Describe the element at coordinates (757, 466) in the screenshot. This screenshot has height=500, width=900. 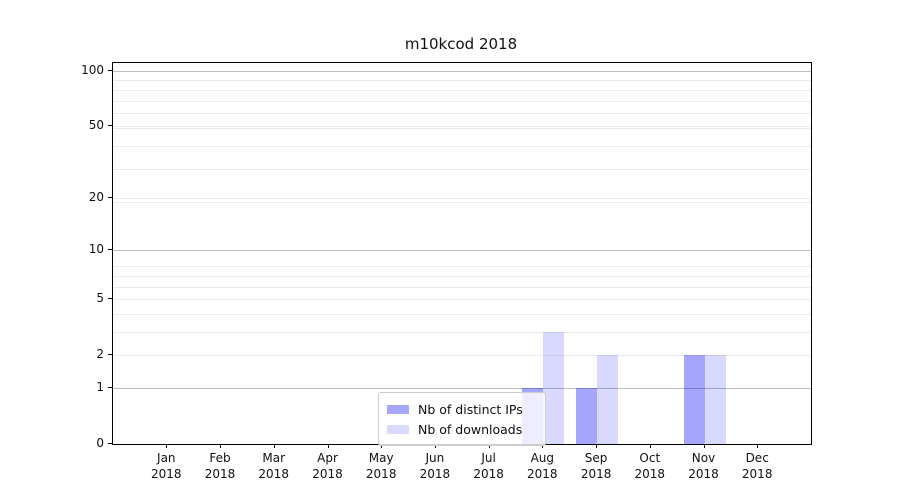
I see `x-tick-label: Dec 2018` at that location.